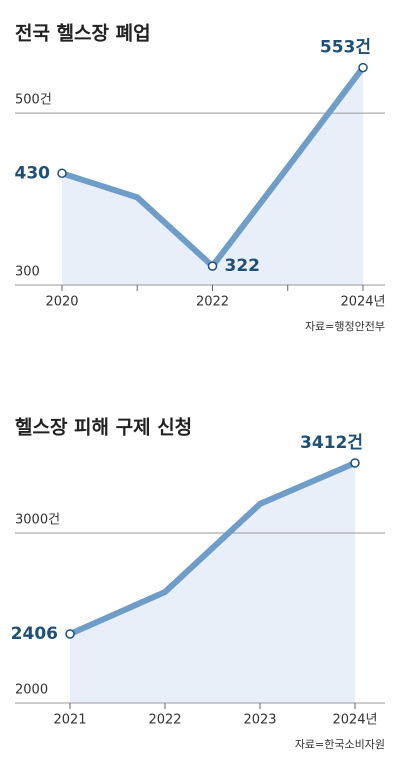  Describe the element at coordinates (33, 173) in the screenshot. I see `value-label: 430` at that location.